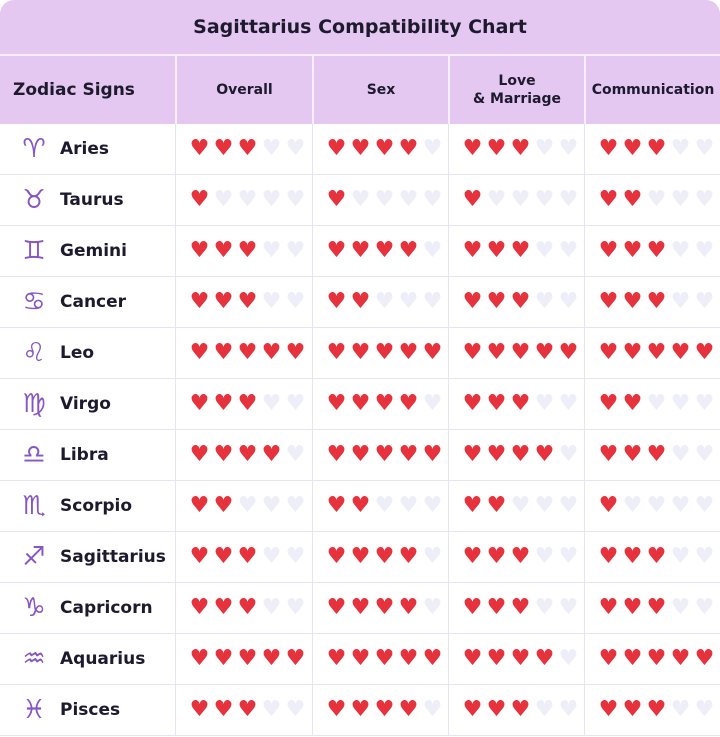 The height and width of the screenshot is (737, 720). What do you see at coordinates (34, 455) in the screenshot?
I see `libra-glyph-icon: ♎︎` at bounding box center [34, 455].